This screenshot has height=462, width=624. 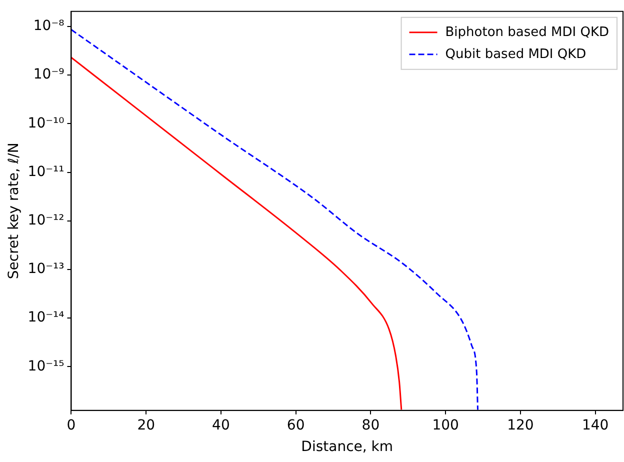 What do you see at coordinates (221, 425) in the screenshot?
I see `x-tick-label: 40` at bounding box center [221, 425].